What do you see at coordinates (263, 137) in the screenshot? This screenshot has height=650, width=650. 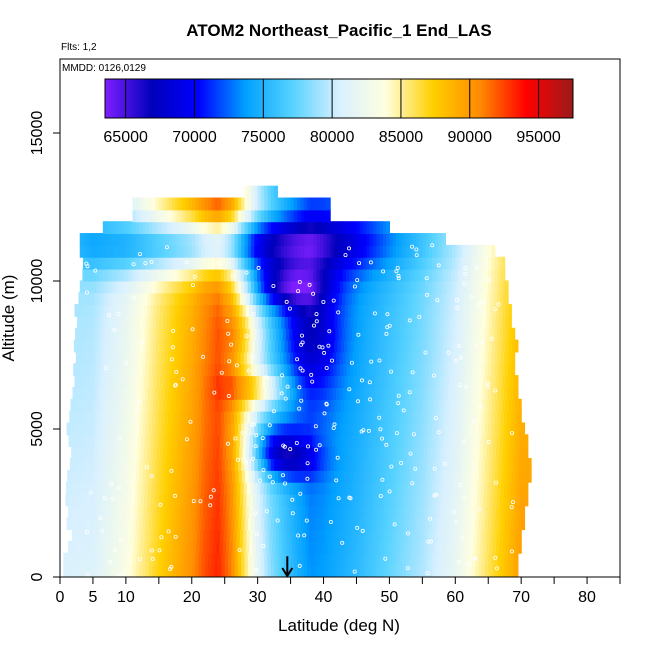 I see `colorbar-tick-label: 75000` at bounding box center [263, 137].